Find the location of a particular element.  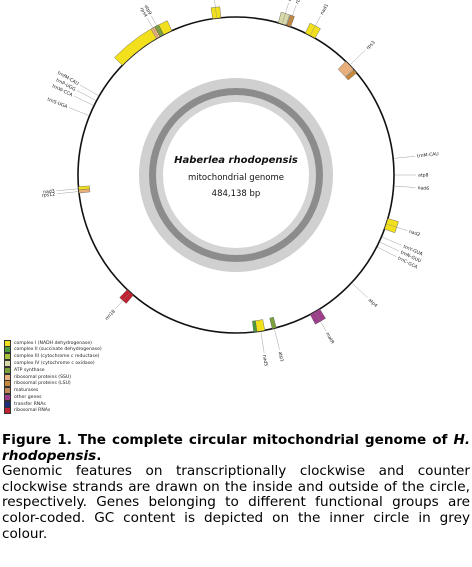

legend-swatch-mat is located at coordinates (7, 391).